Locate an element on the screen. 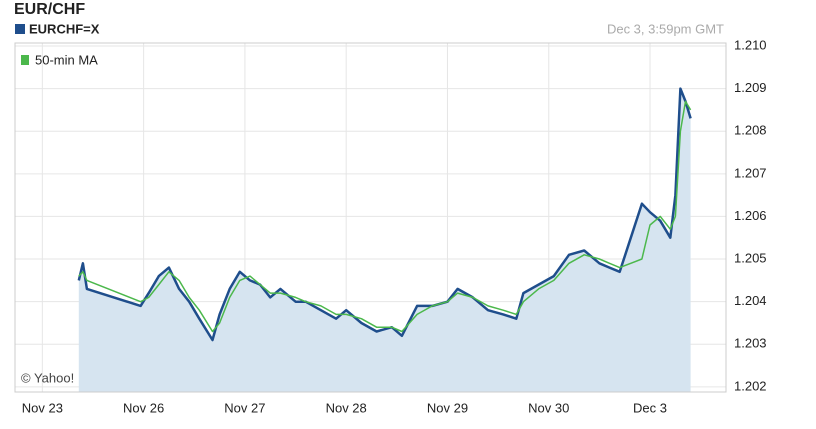 Image resolution: width=816 pixels, height=429 pixels. x-tick-label: Nov 29 is located at coordinates (447, 407).